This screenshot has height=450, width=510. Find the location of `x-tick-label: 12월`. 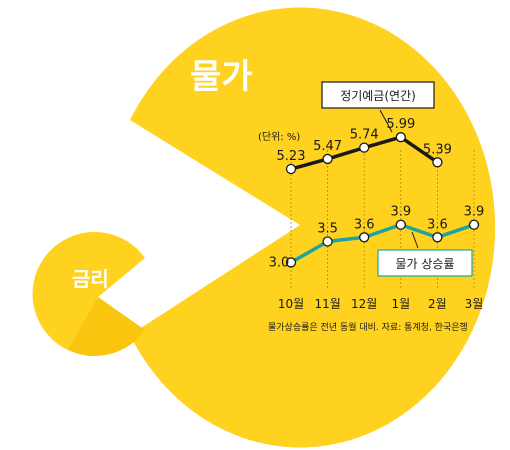

x-tick-label: 12월 is located at coordinates (364, 304).